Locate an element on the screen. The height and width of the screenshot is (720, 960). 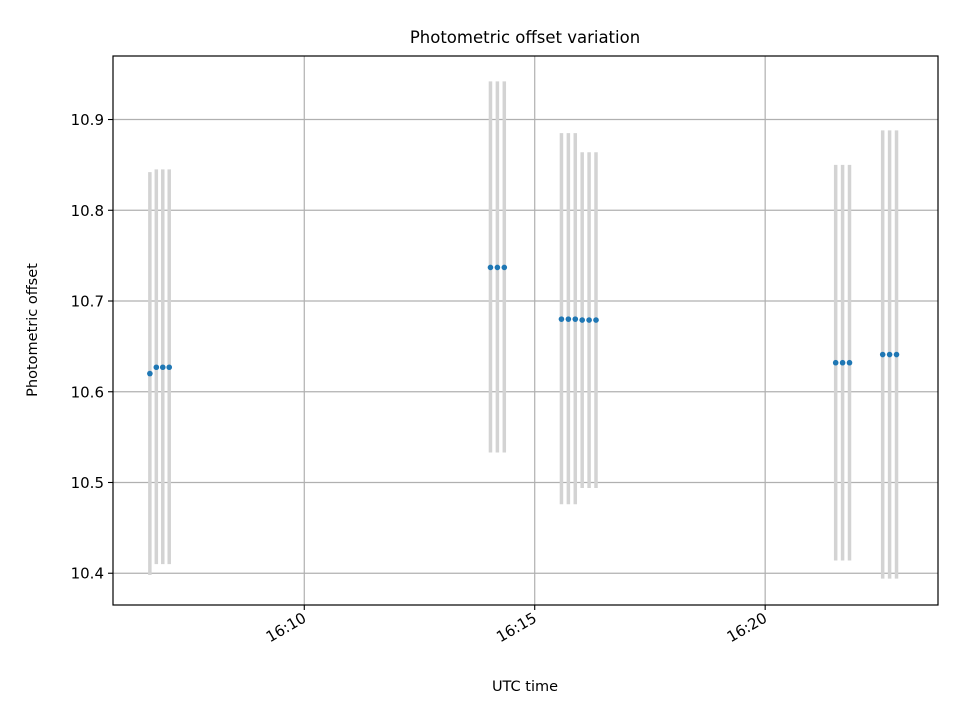
y-tick-label: 10.7 is located at coordinates (87, 302).